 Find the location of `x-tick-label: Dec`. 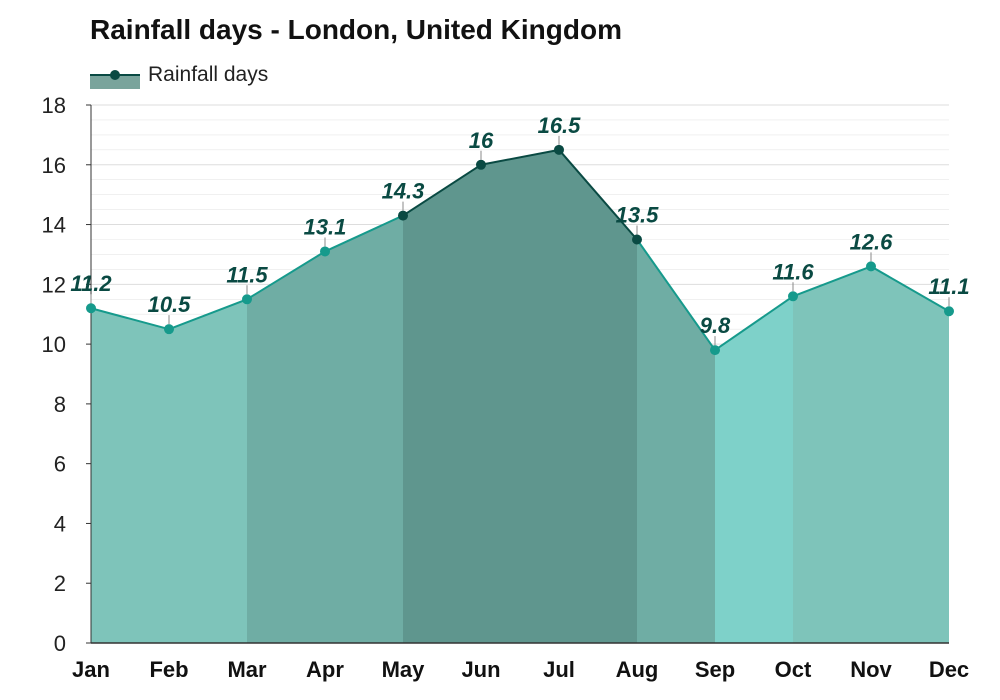

x-tick-label: Dec is located at coordinates (949, 669).